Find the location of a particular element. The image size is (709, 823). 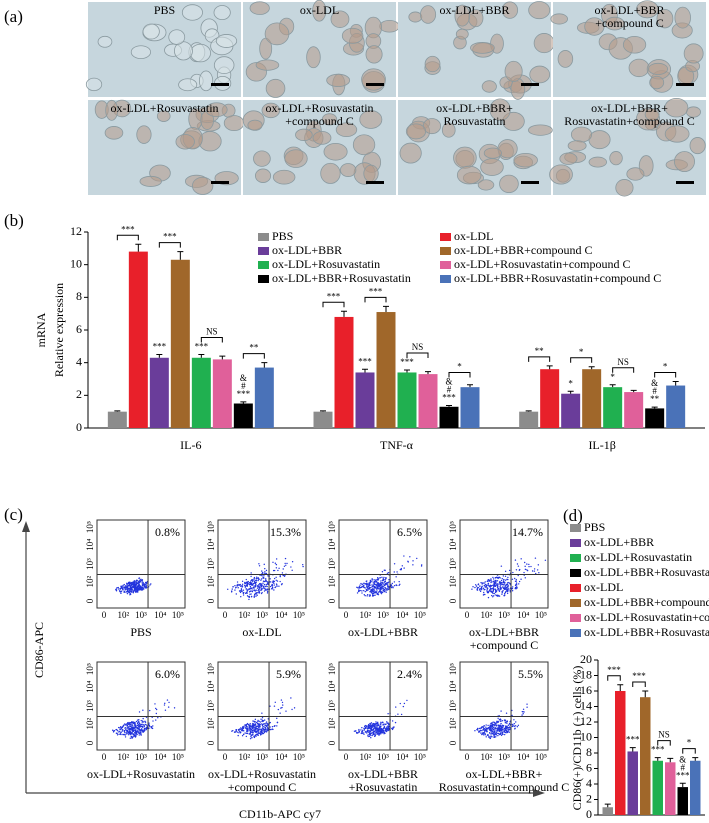

percent-label: 2.4% is located at coordinates (409, 674).